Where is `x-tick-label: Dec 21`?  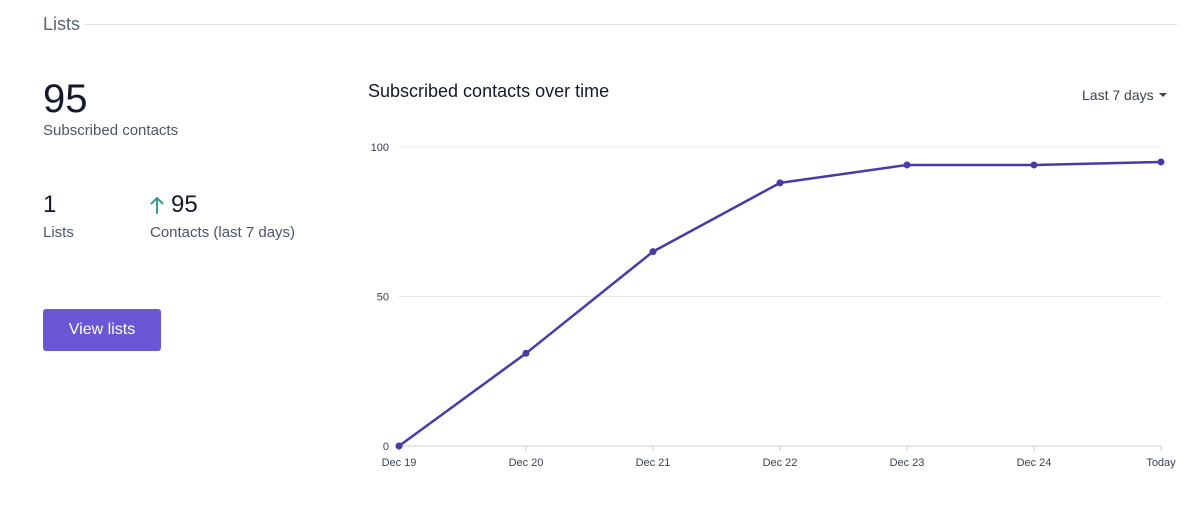
x-tick-label: Dec 21 is located at coordinates (653, 463).